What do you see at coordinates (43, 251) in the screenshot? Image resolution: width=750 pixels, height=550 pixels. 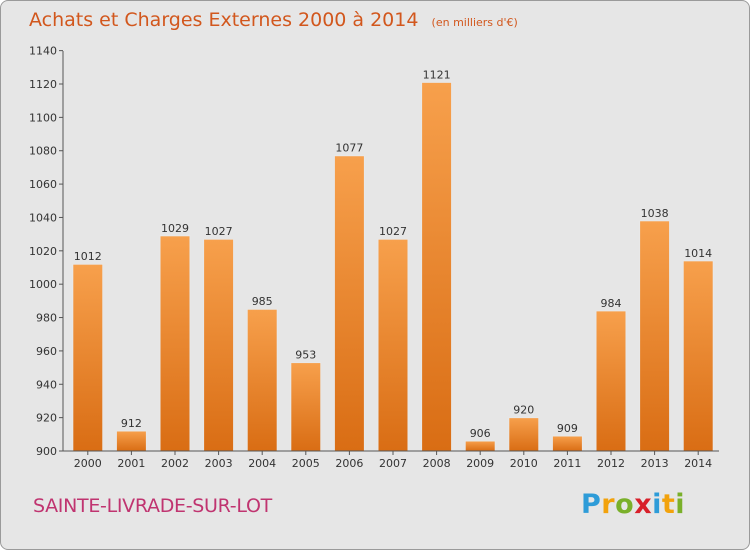 I see `y-tick-label: 1020` at bounding box center [43, 251].